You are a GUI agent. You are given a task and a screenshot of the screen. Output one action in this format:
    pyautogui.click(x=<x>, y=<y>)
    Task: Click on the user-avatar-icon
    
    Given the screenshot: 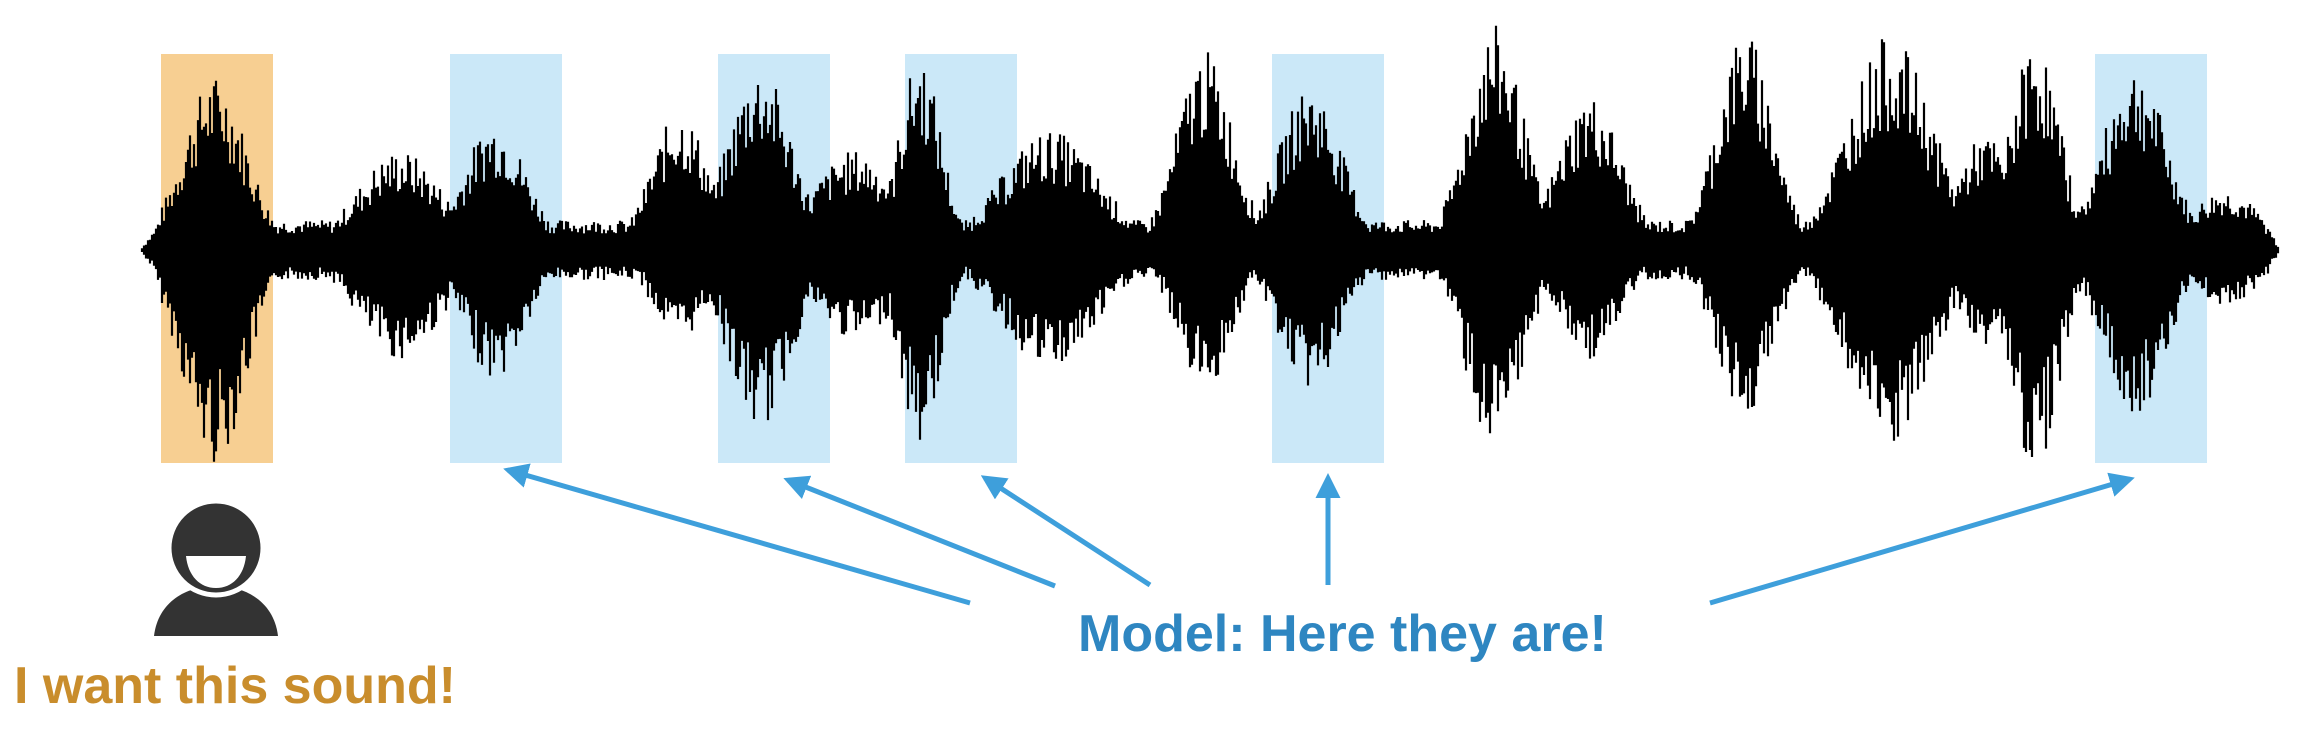 What is the action you would take?
    pyautogui.click(x=216, y=568)
    